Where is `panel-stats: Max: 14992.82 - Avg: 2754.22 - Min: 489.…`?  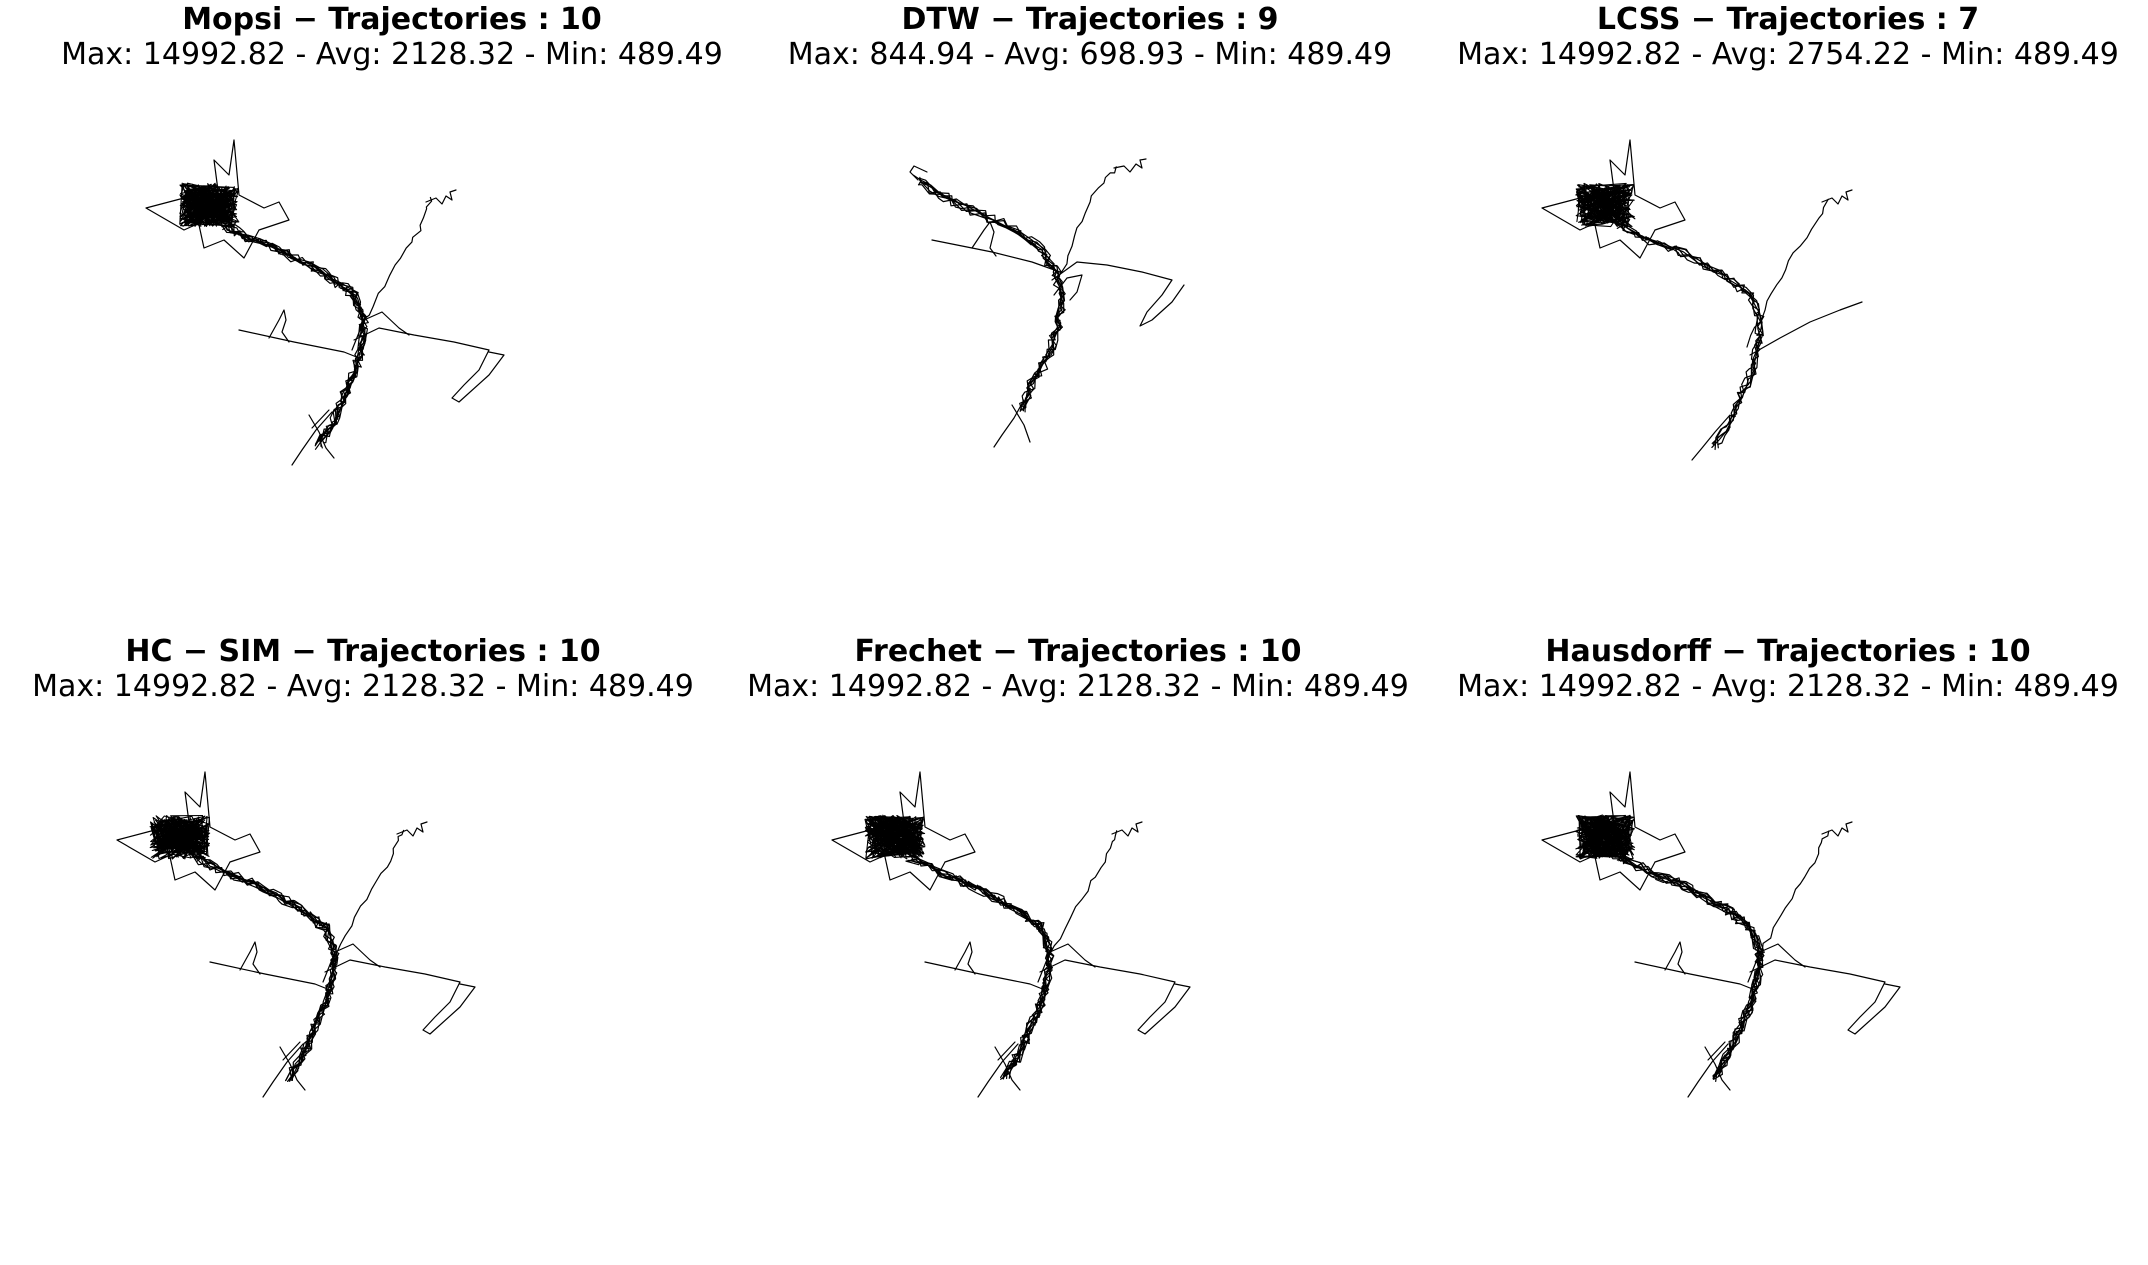
panel-stats: Max: 14992.82 - Avg: 2754.22 - Min: 489.… is located at coordinates (1788, 54).